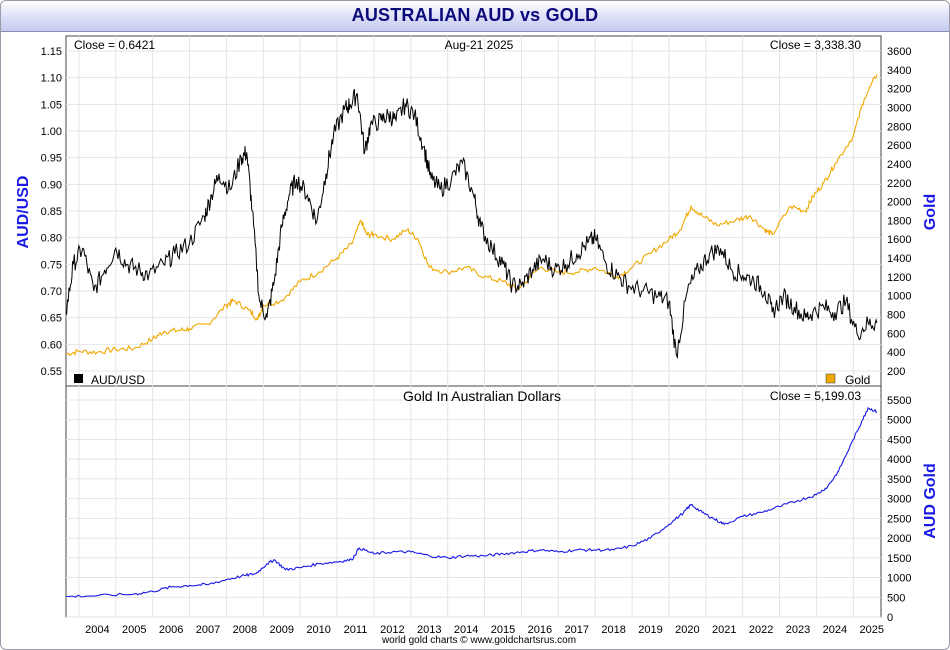 The height and width of the screenshot is (650, 950). I want to click on y-right-tick-label-bottom: 5500, so click(899, 401).